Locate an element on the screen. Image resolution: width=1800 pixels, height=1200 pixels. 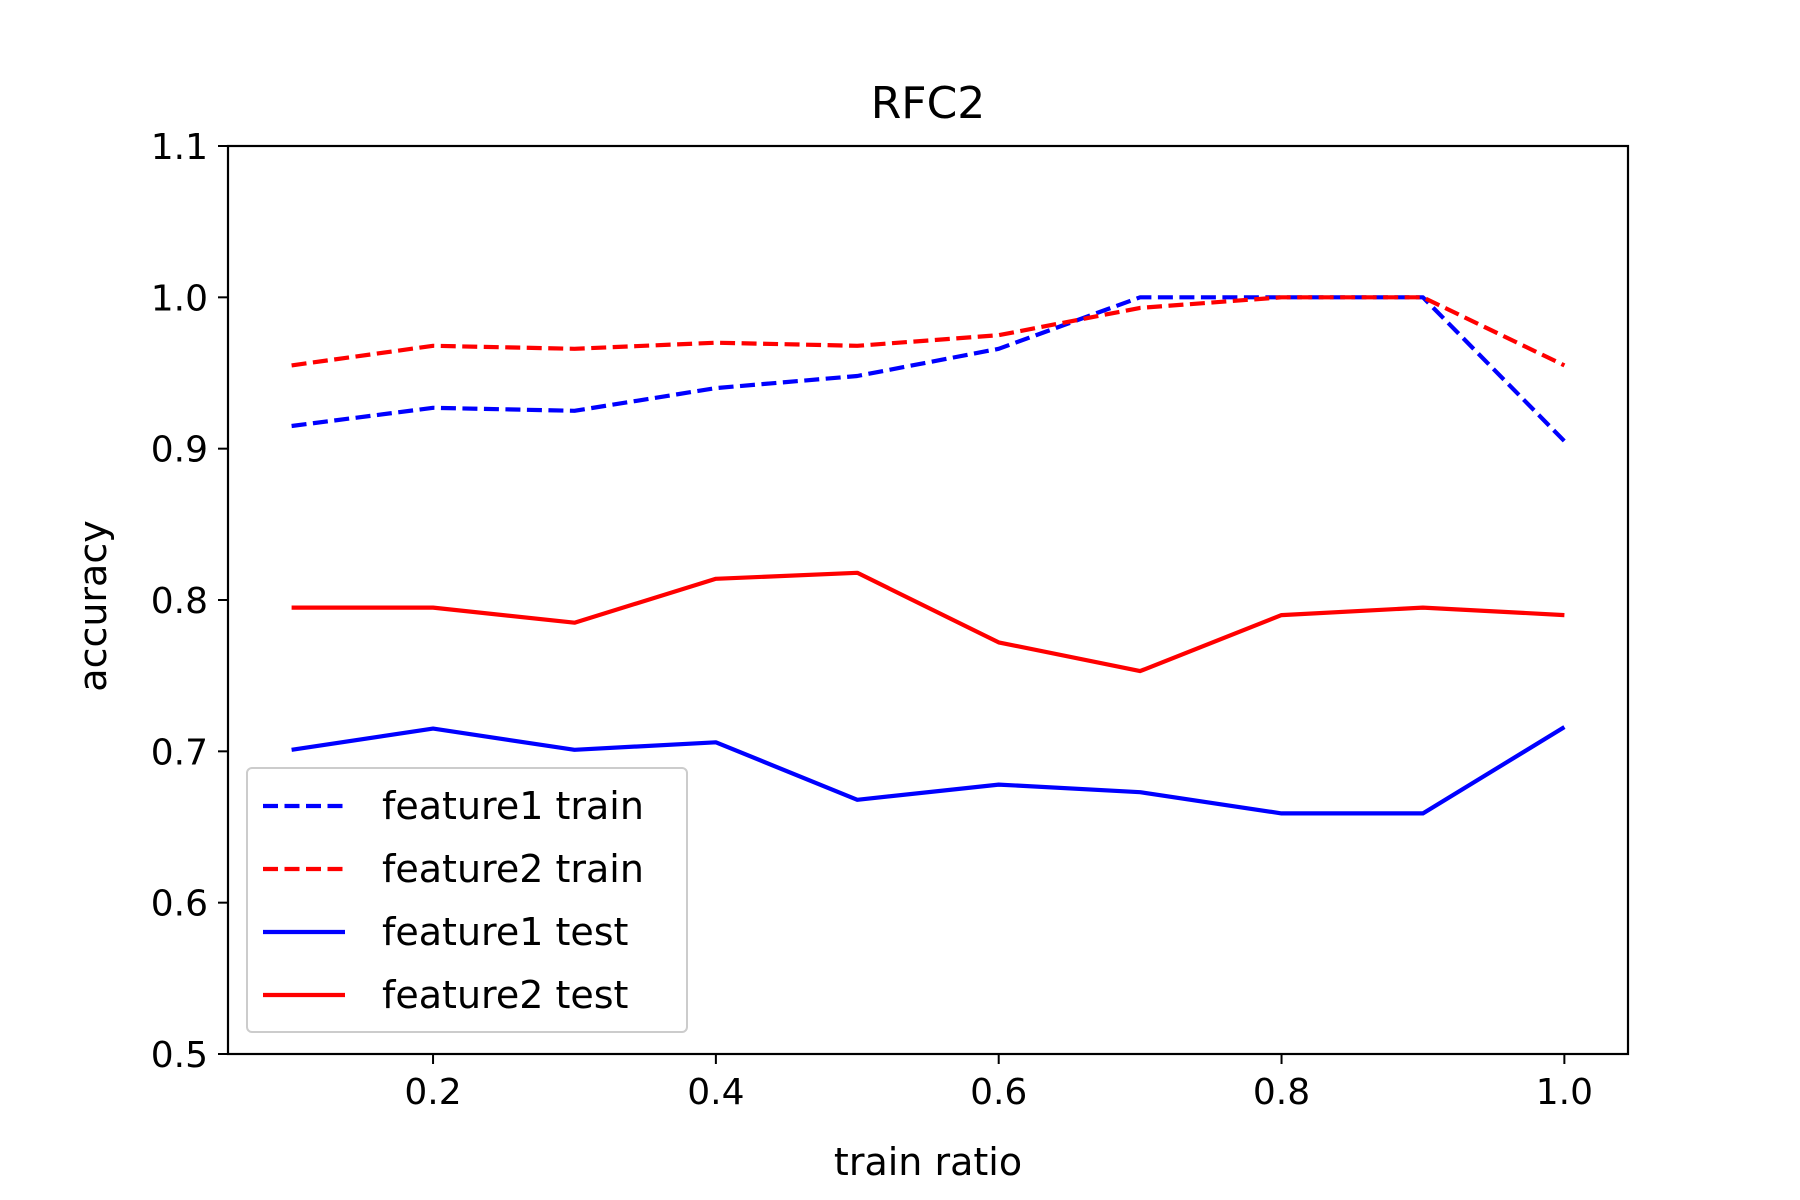
x-tick-label: 0.8 is located at coordinates (1281, 1092).